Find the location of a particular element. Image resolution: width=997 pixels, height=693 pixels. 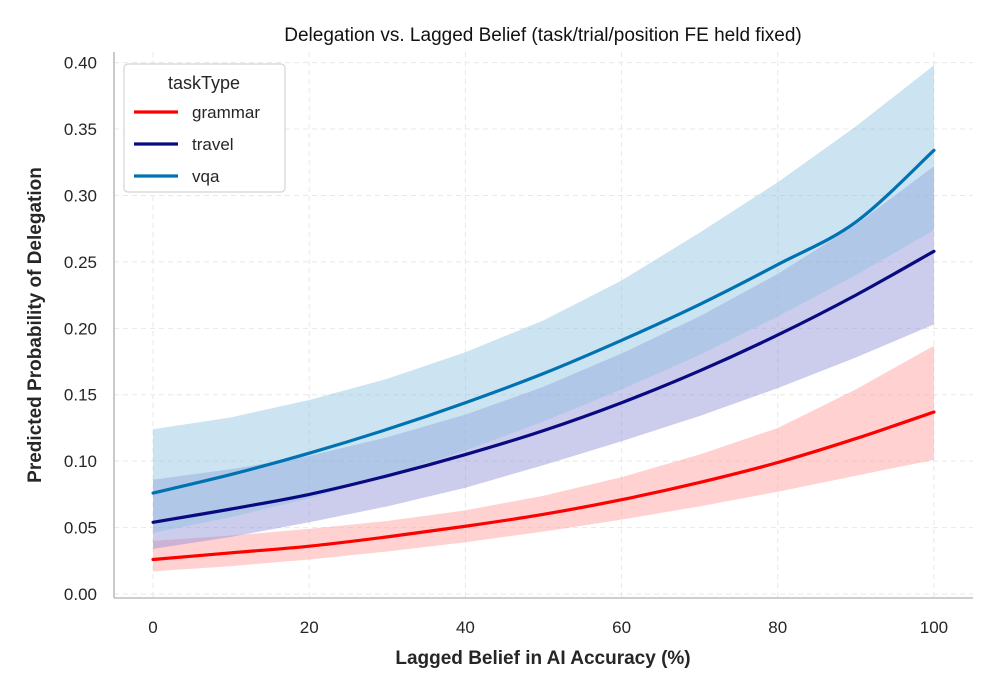

x-tick-label: 100 is located at coordinates (934, 627).